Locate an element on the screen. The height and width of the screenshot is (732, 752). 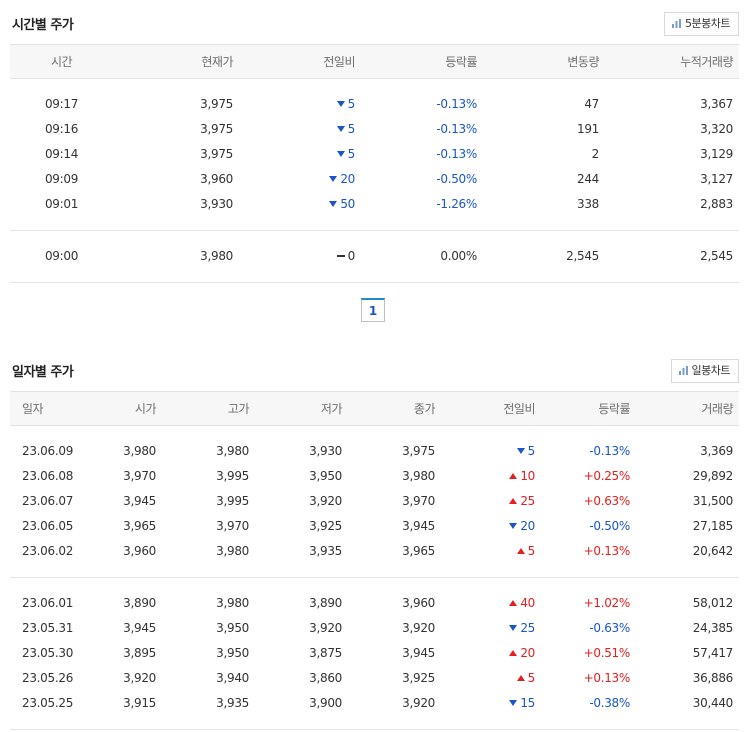
open-cell: 3,965 is located at coordinates (139, 525).